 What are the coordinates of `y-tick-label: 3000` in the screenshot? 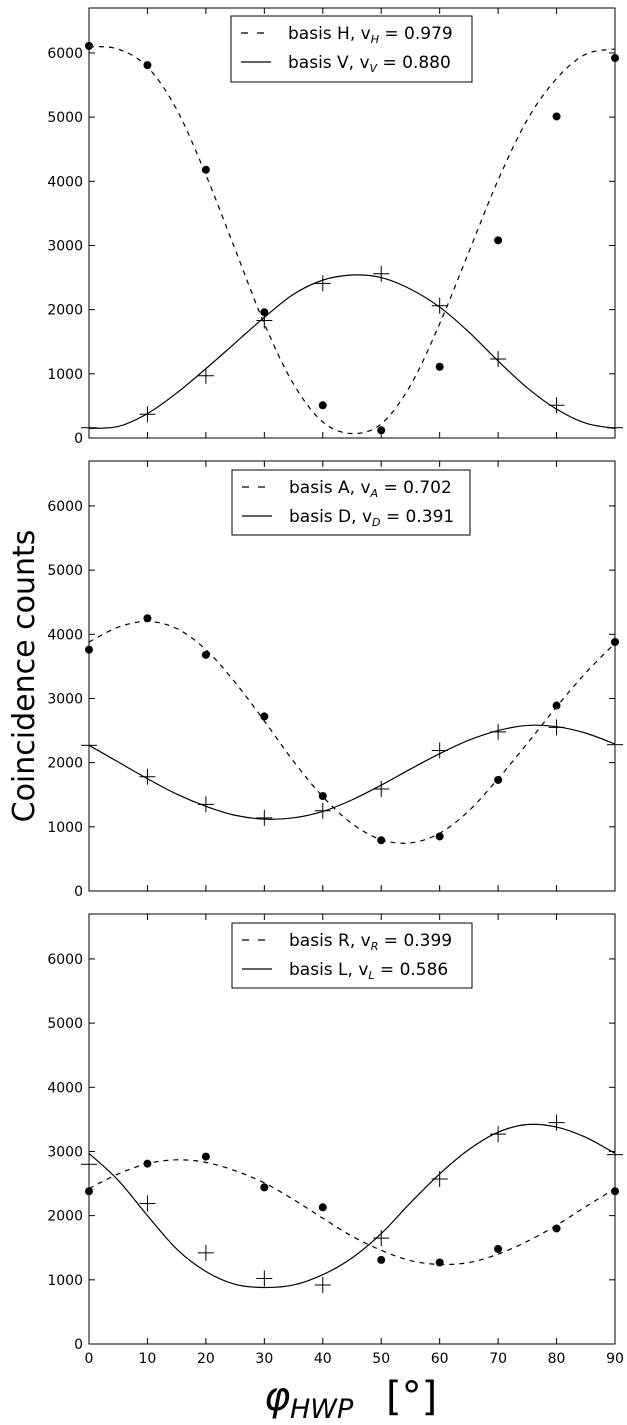 It's located at (65, 246).